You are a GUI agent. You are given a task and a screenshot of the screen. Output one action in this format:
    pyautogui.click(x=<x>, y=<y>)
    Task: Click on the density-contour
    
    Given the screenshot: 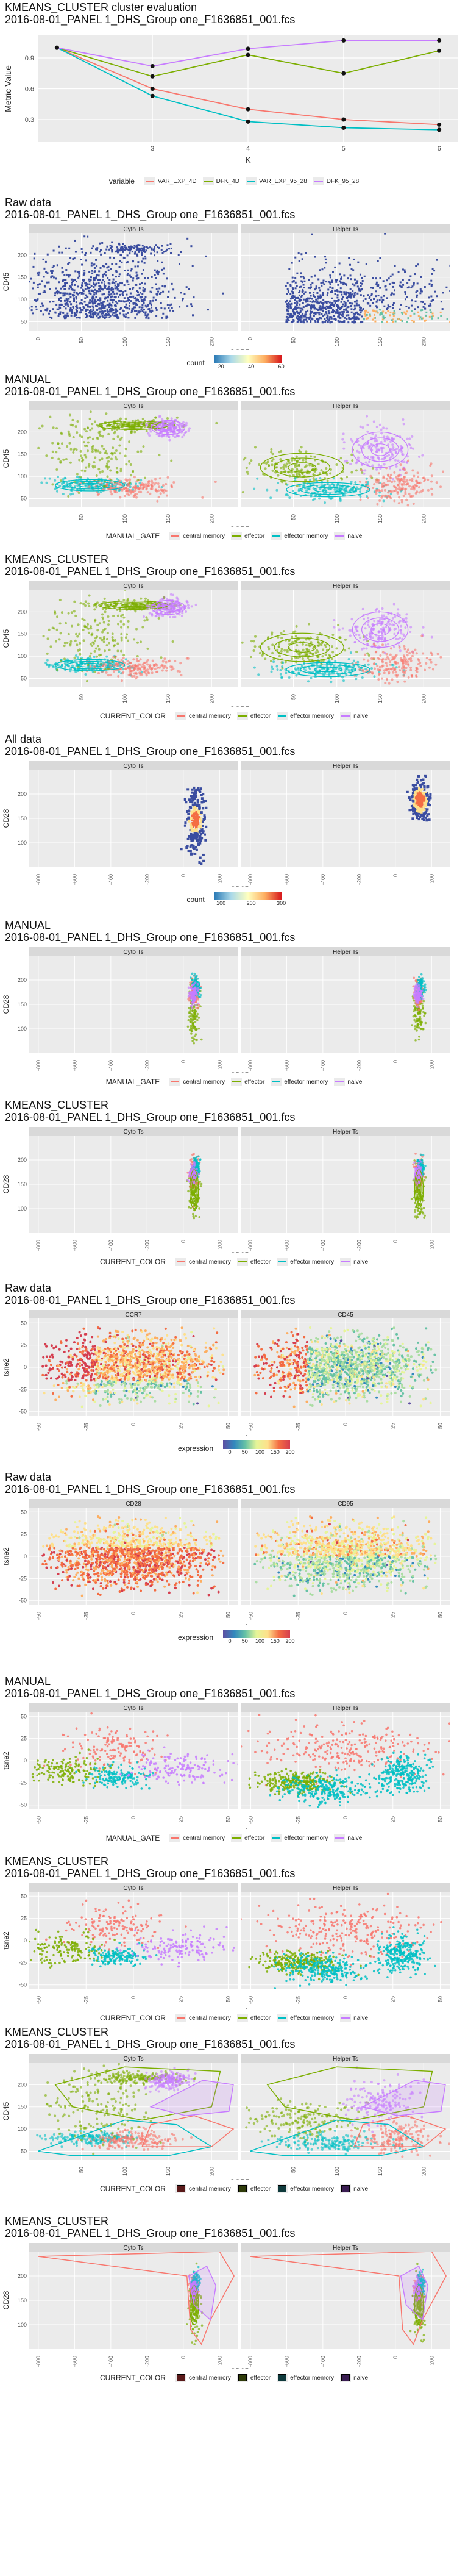 What is the action you would take?
    pyautogui.click(x=90, y=665)
    